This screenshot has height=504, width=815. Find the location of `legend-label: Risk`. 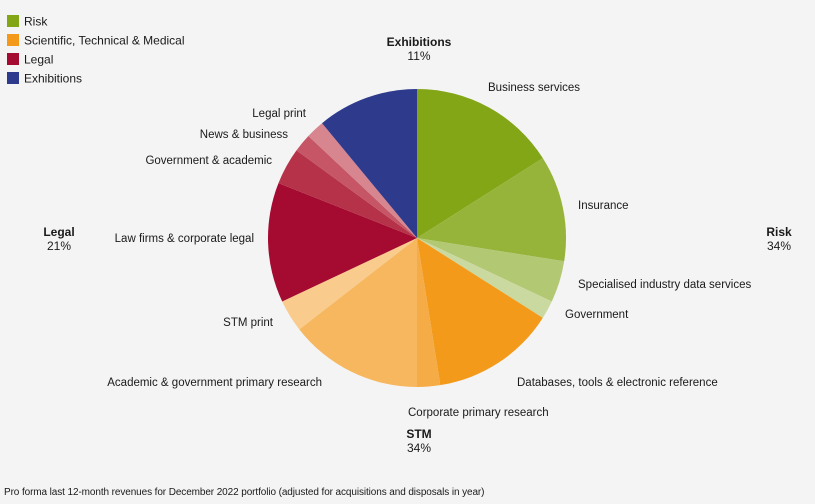

legend-label: Risk is located at coordinates (36, 22).